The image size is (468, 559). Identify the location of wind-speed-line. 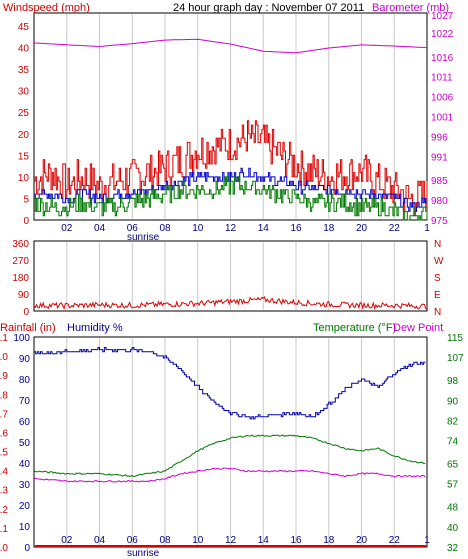
(231, 198).